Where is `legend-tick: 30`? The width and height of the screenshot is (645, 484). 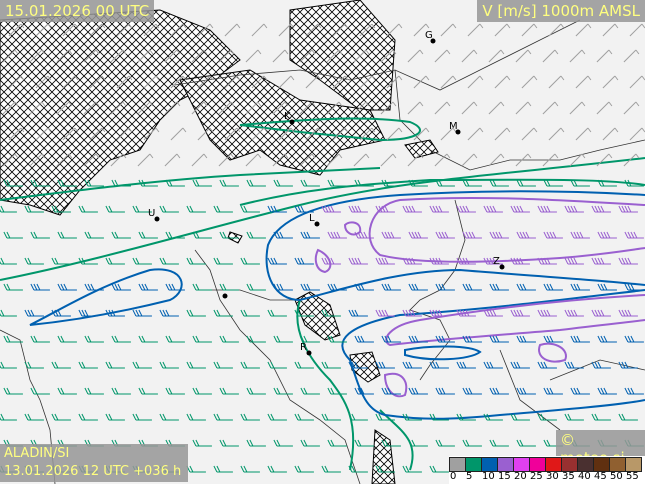 legend-tick: 30 is located at coordinates (552, 476).